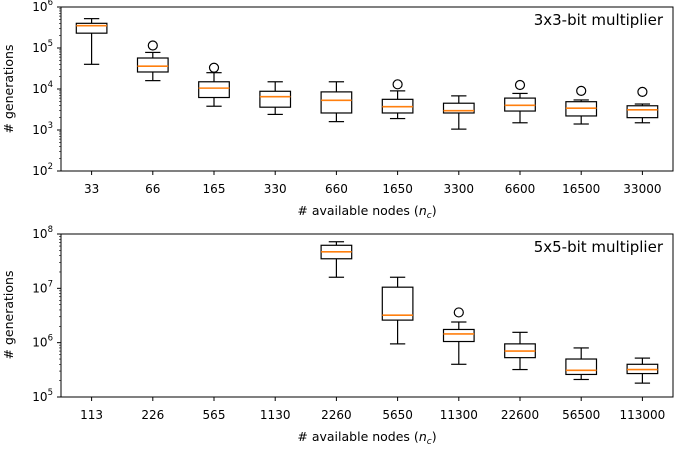  What do you see at coordinates (336, 415) in the screenshot?
I see `x-tick-label-5x5-4: 2260` at bounding box center [336, 415].